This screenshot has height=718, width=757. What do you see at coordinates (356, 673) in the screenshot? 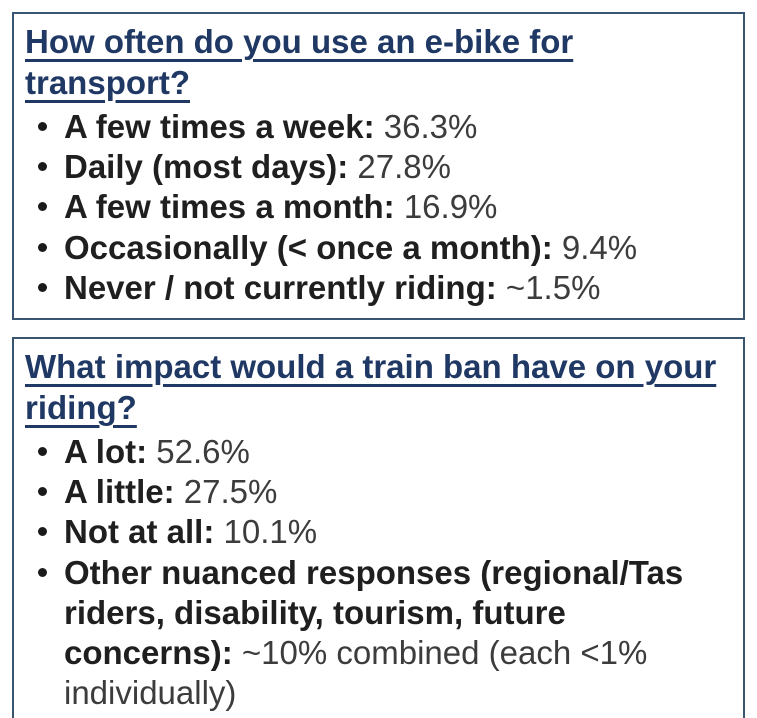
I see `answer-value: ~10% combined (each <1% individually)` at bounding box center [356, 673].